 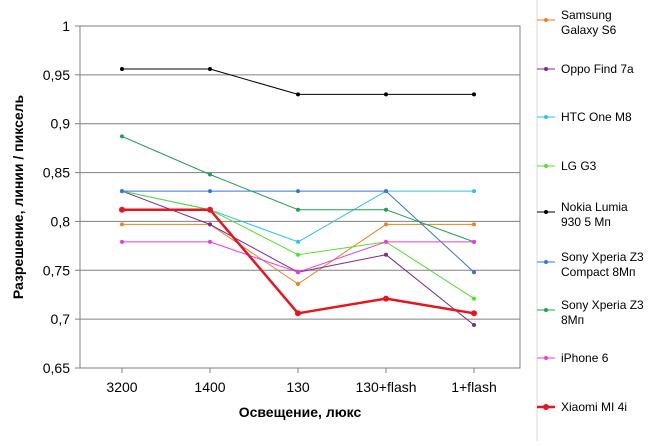 I want to click on x-tick-label: 3200, so click(x=121, y=387).